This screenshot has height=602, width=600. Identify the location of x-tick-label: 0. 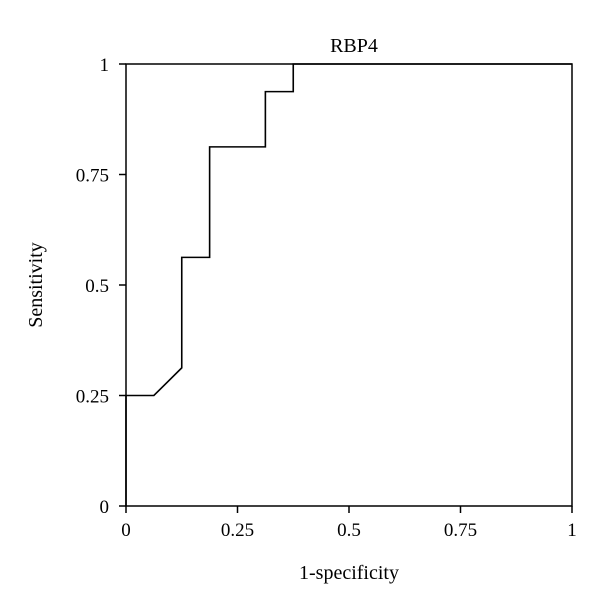
(126, 530).